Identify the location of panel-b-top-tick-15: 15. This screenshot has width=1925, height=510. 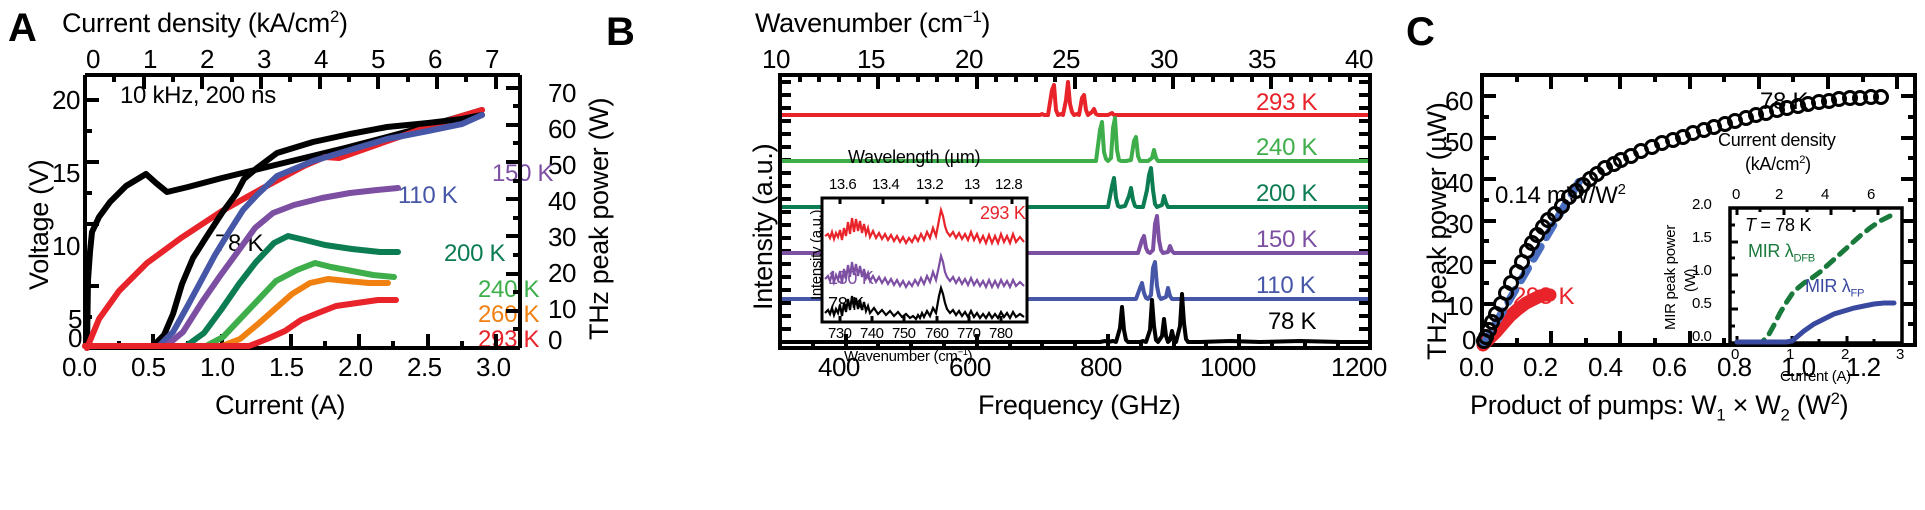
(871, 59).